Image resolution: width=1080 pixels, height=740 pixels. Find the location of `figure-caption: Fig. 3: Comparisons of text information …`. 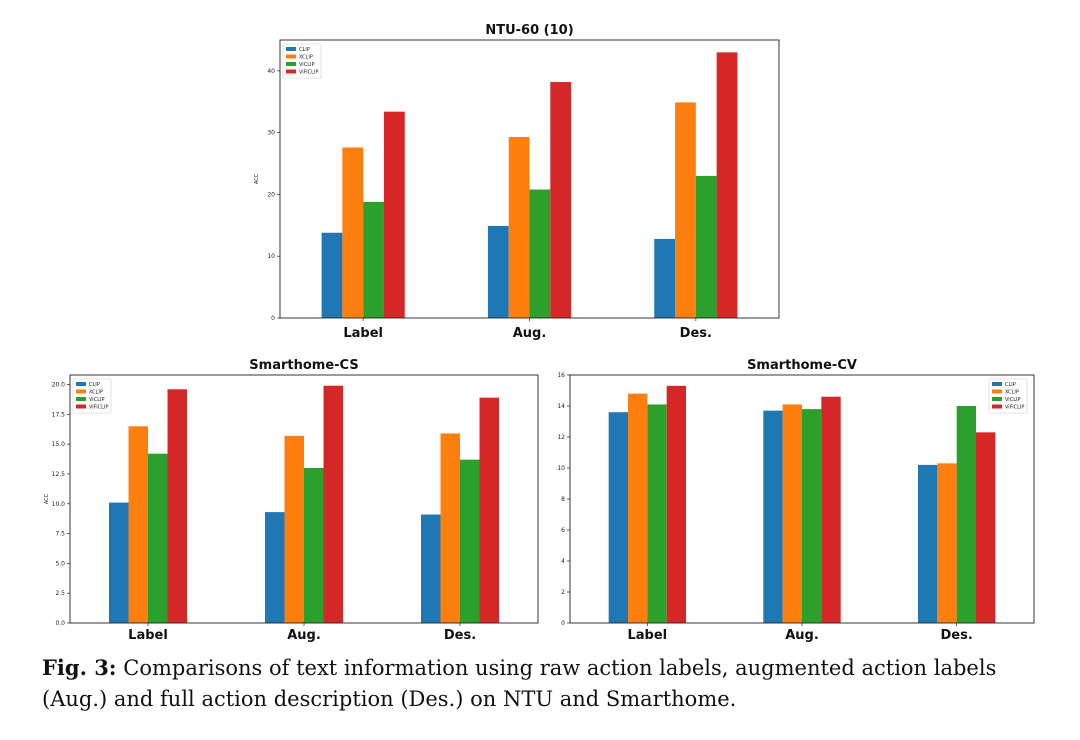

figure-caption: Fig. 3: Comparisons of text information … is located at coordinates (544, 683).